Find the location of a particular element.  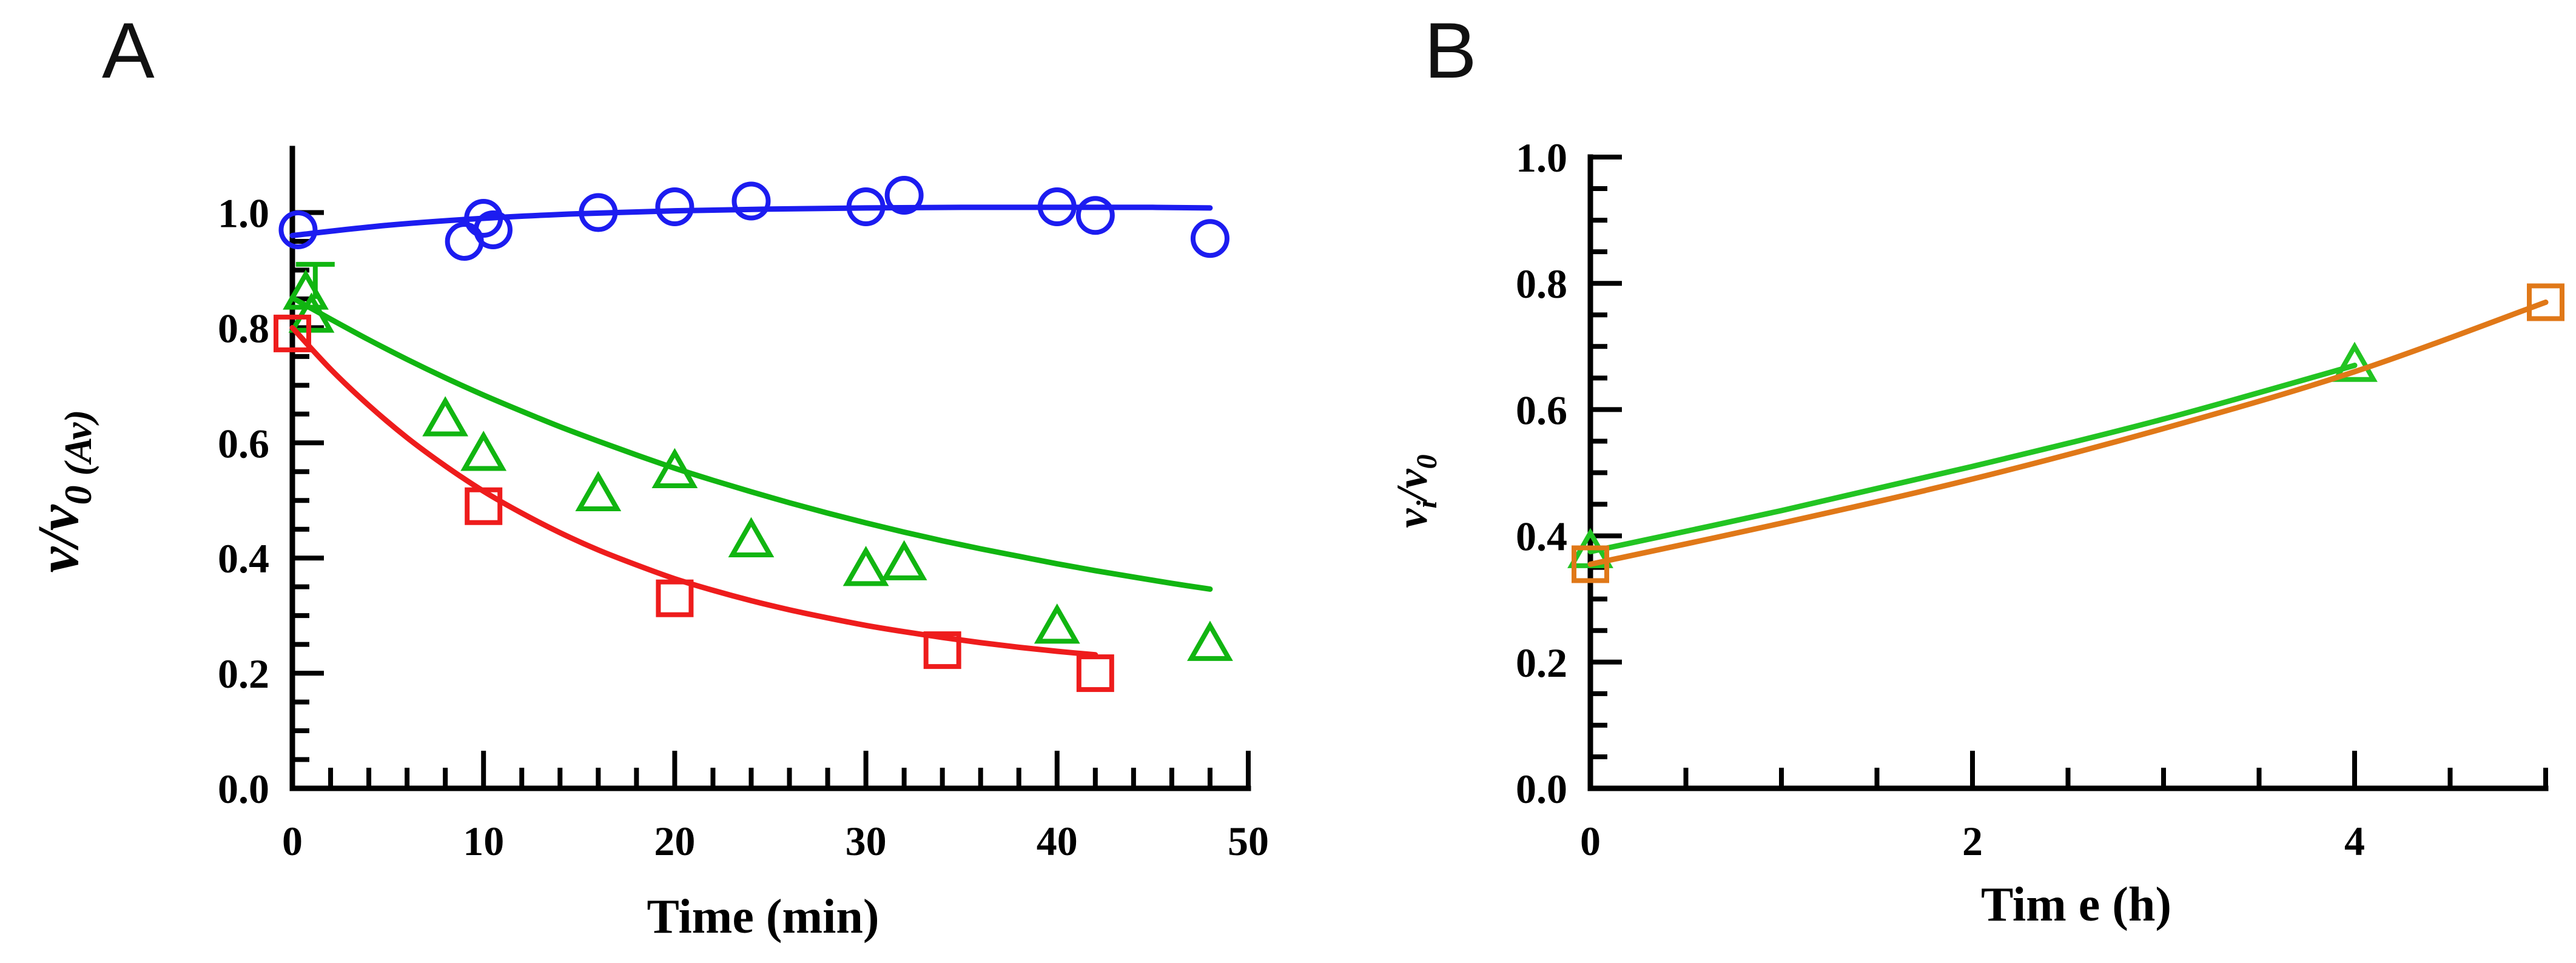

panel-a-y-tick-label: 0.4 is located at coordinates (243, 558).